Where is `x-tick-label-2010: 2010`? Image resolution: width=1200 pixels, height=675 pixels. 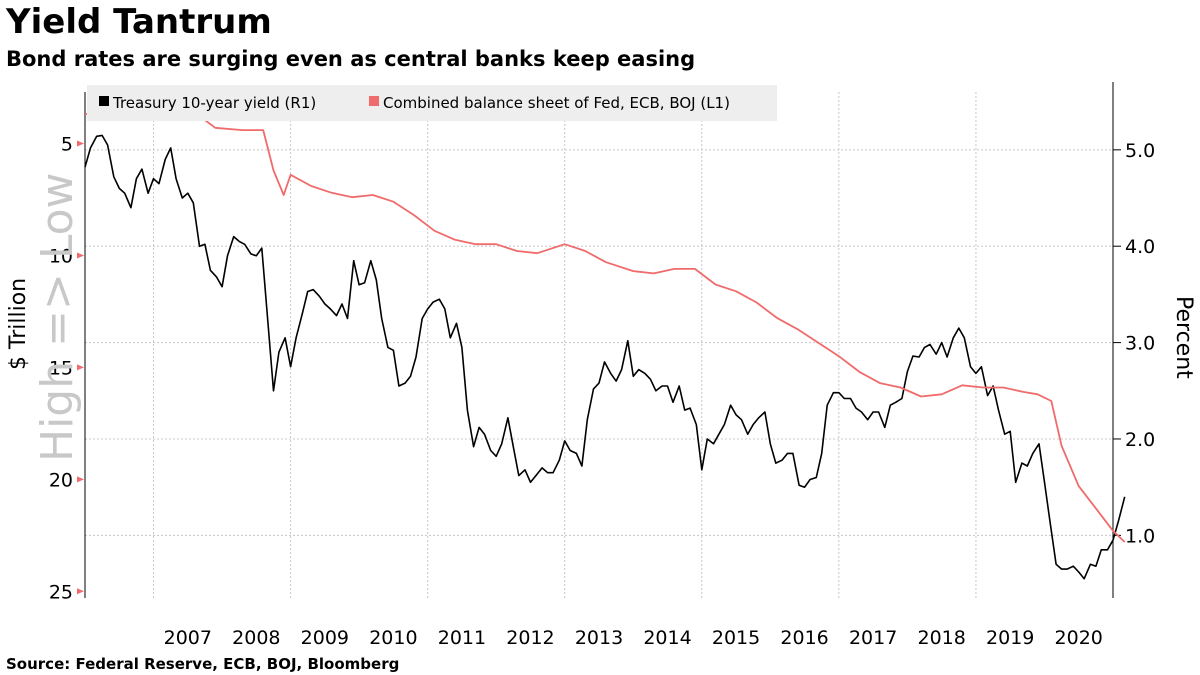
x-tick-label-2010: 2010 is located at coordinates (393, 638).